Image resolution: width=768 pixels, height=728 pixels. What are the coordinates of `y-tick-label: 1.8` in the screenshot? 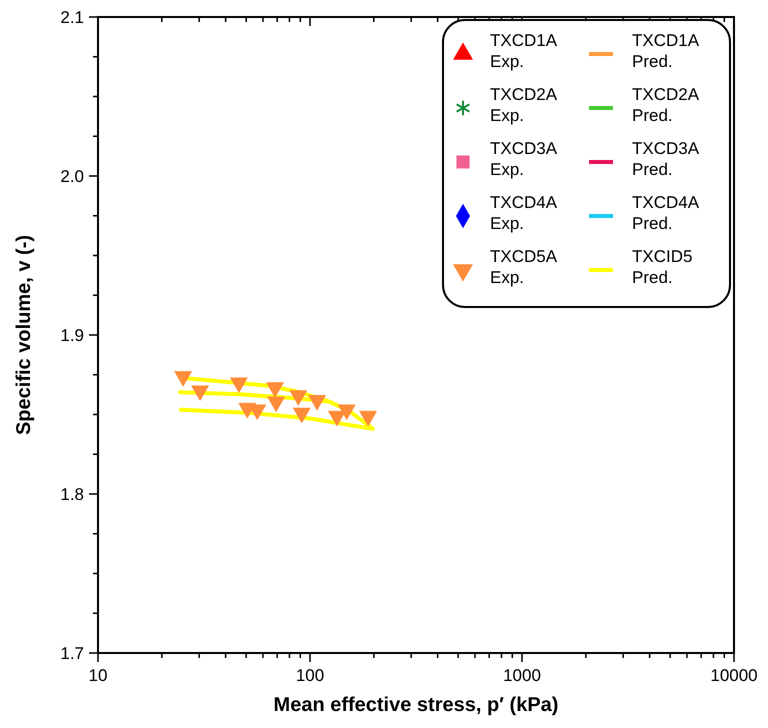 It's located at (72, 494).